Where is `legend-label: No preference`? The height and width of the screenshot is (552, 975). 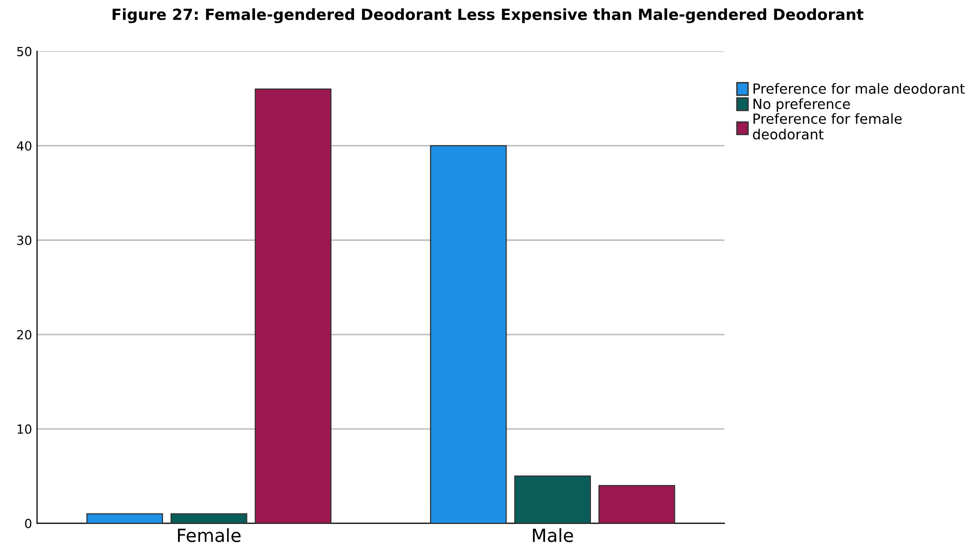 legend-label: No preference is located at coordinates (802, 105).